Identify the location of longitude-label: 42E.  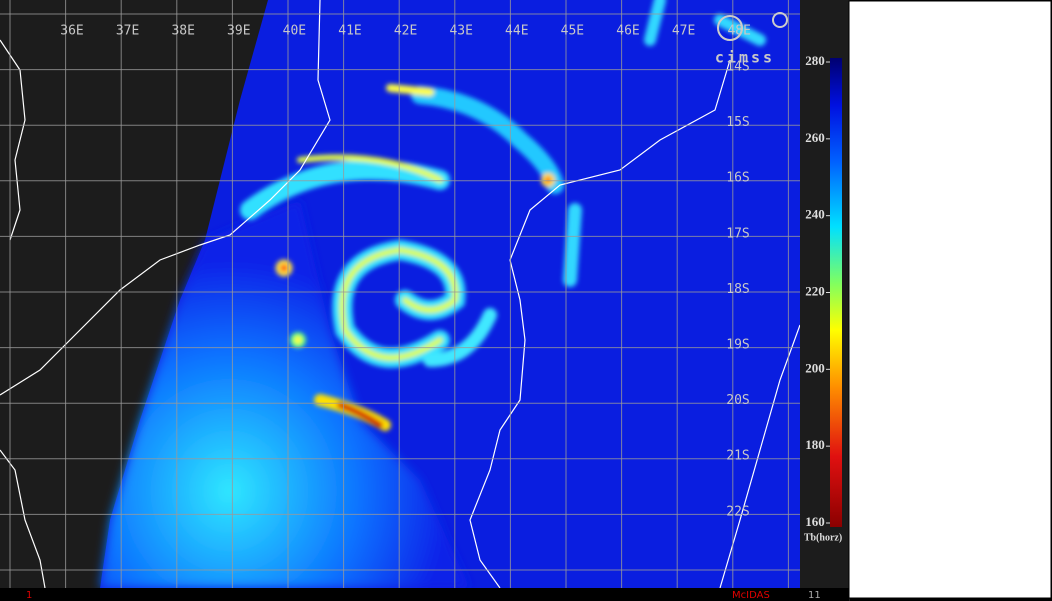
(405, 31).